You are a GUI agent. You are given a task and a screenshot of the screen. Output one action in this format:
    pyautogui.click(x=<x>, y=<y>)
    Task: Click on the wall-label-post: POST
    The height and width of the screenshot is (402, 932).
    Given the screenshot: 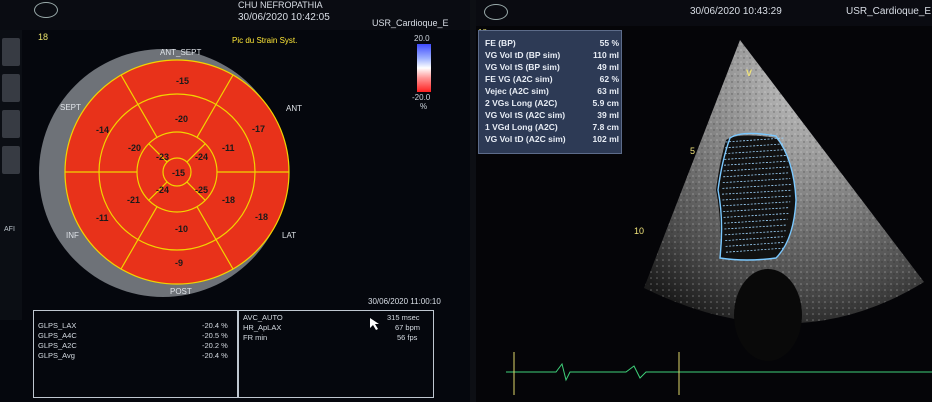 What is the action you would take?
    pyautogui.click(x=181, y=291)
    